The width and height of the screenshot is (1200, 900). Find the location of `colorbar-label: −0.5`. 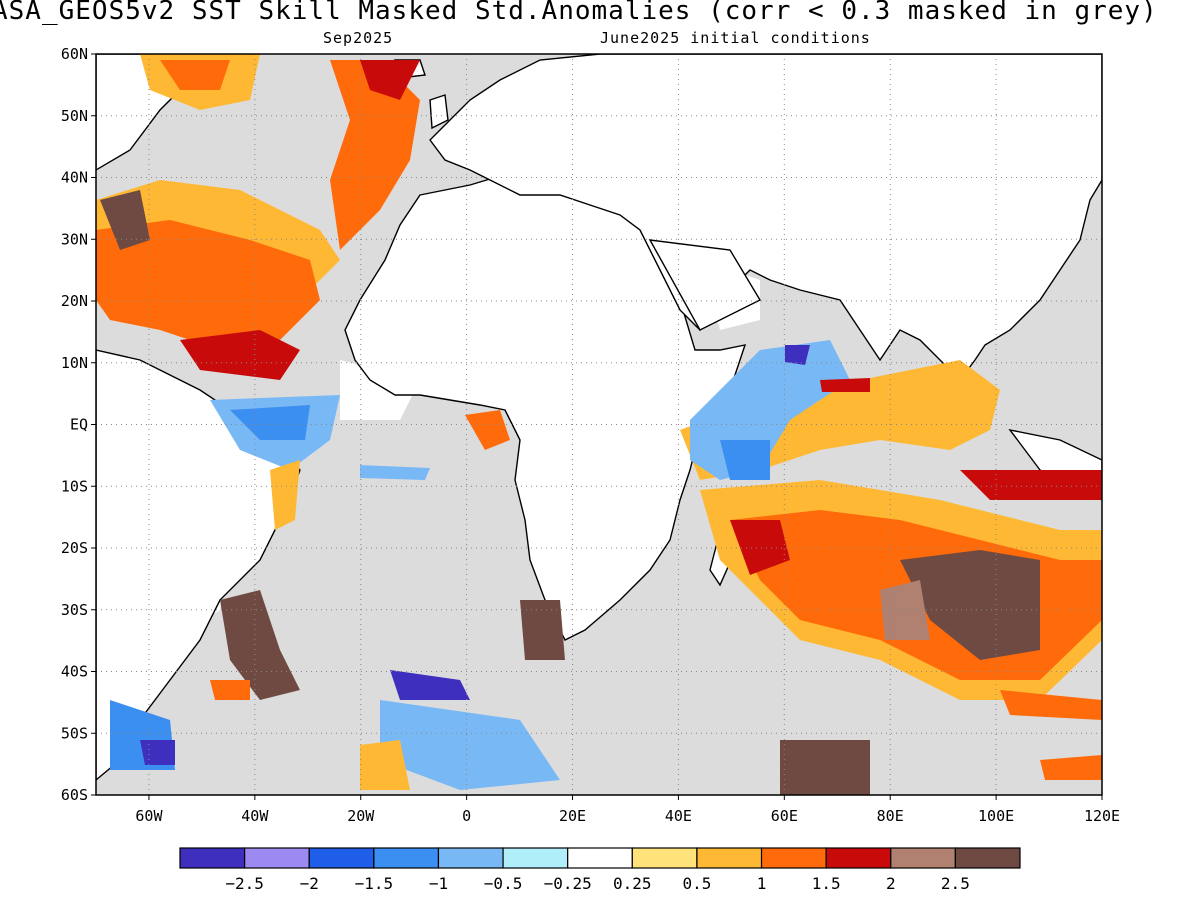

colorbar-label: −0.5 is located at coordinates (503, 883).